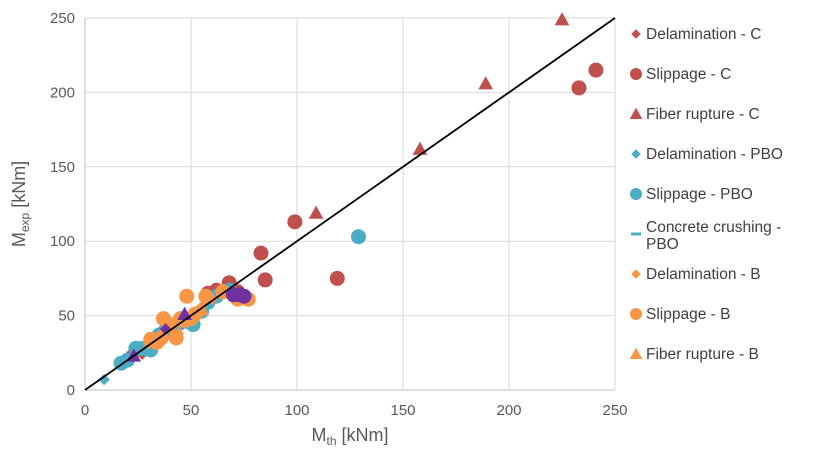 The image size is (831, 450). I want to click on legend-item: Delamination - B, so click(696, 274).